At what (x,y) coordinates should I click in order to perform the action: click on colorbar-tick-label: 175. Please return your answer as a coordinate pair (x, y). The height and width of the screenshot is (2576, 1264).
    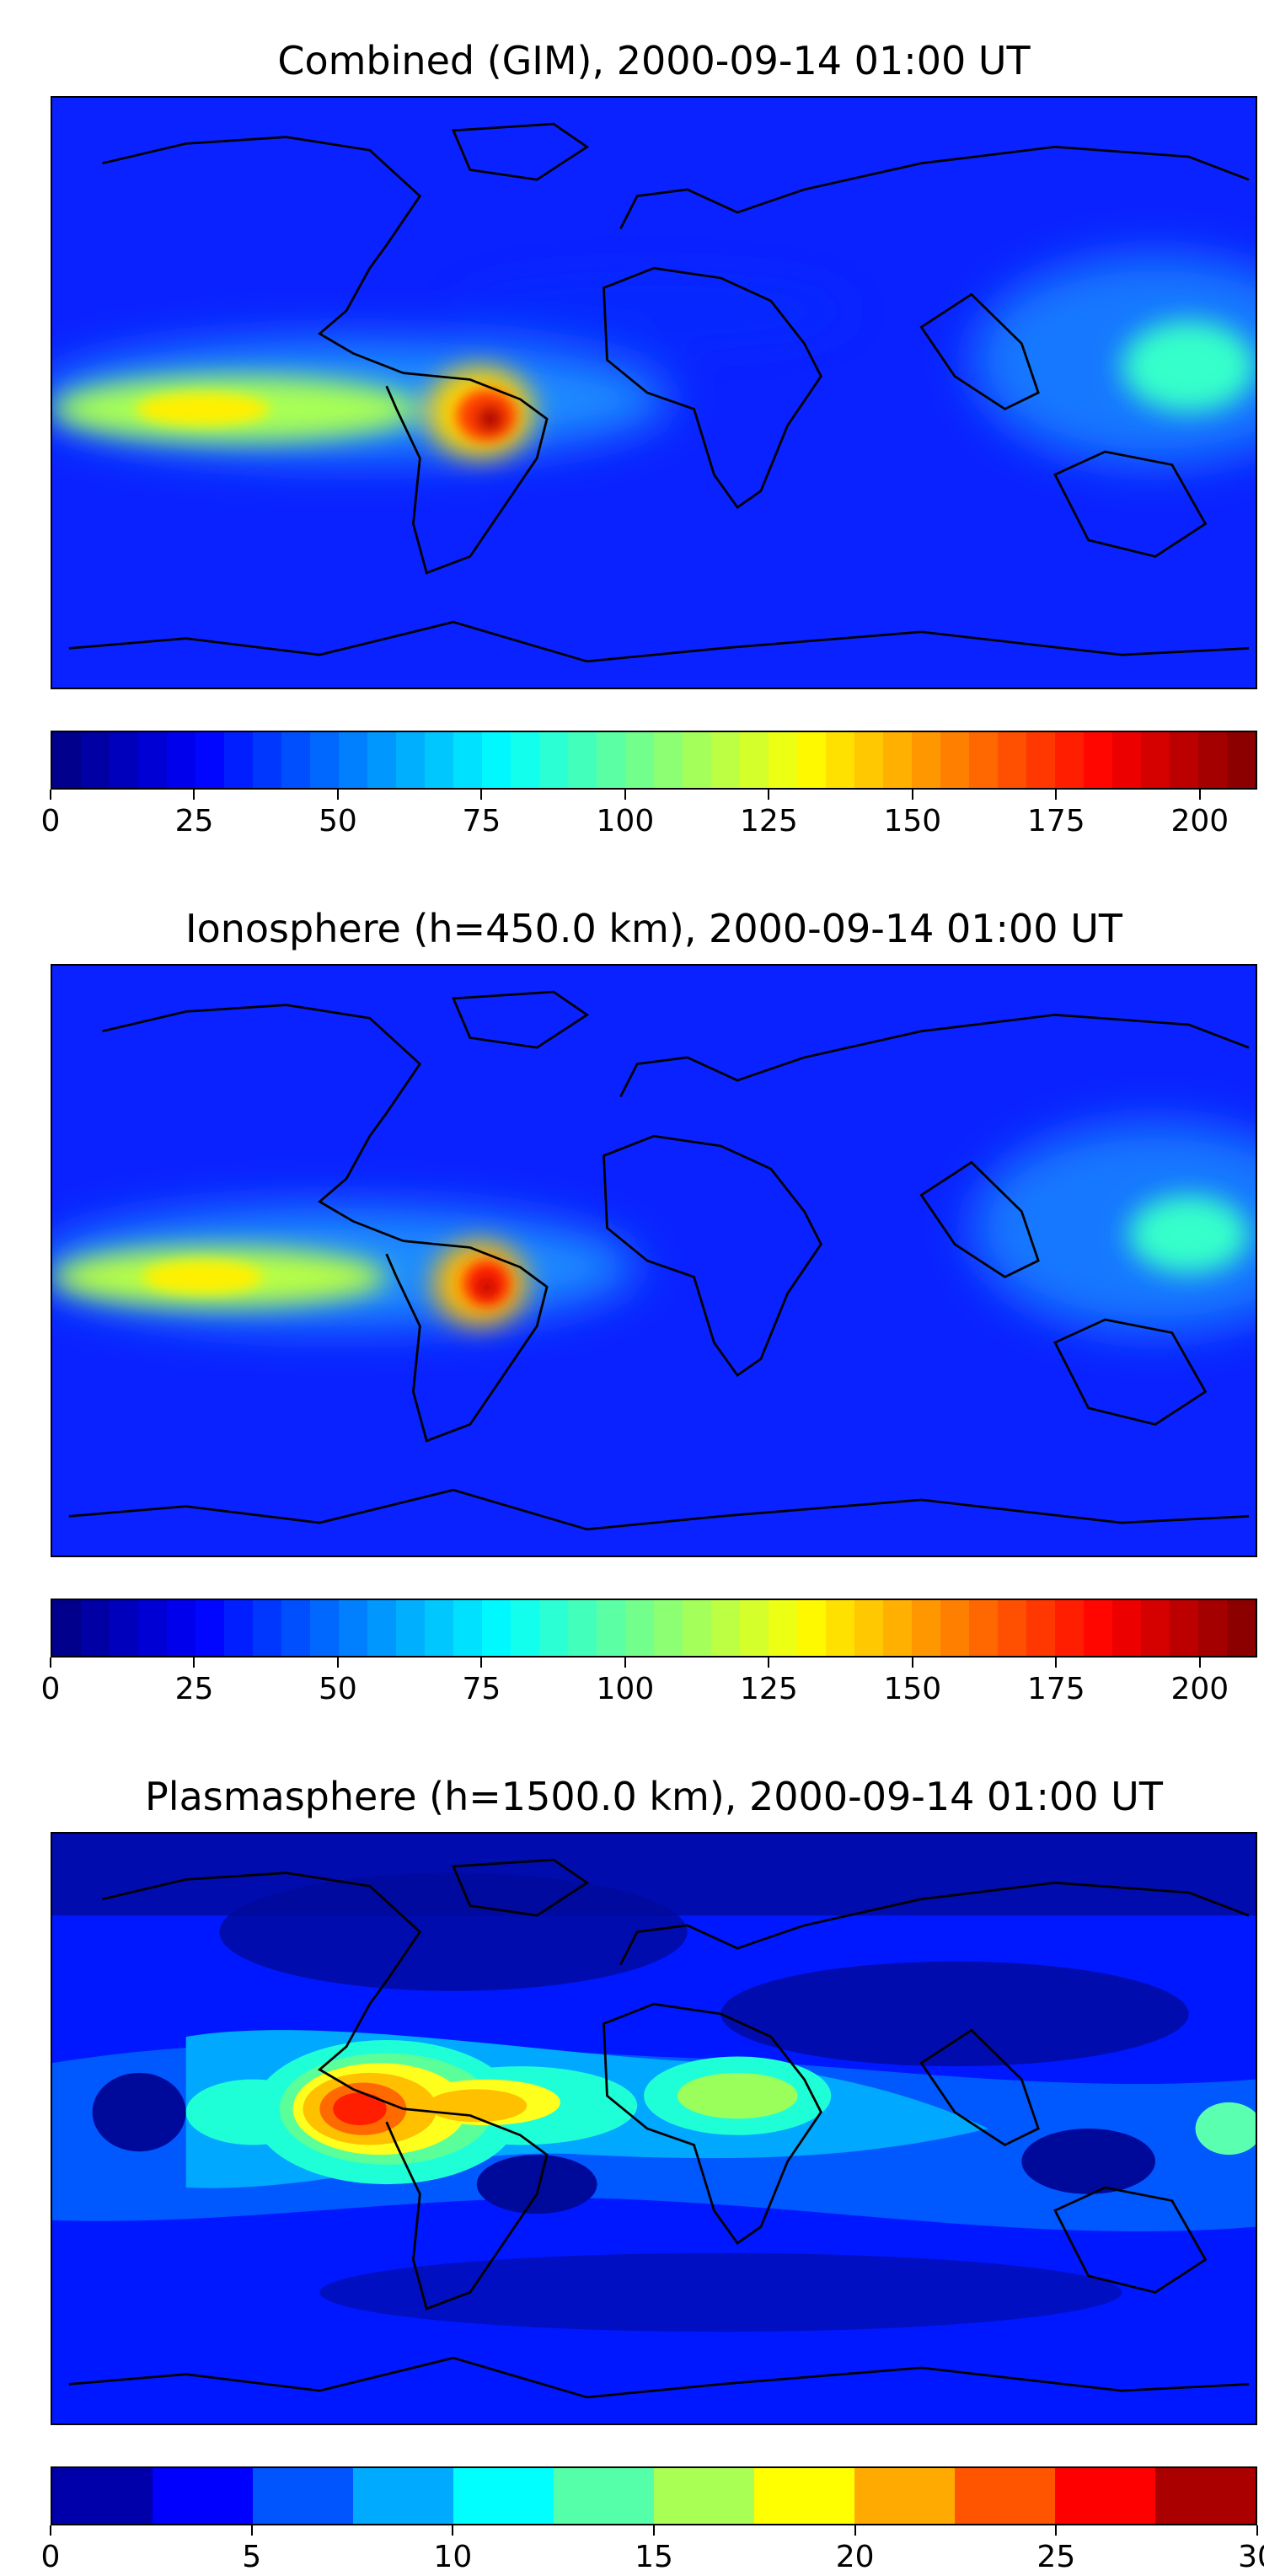
    Looking at the image, I should click on (1055, 1689).